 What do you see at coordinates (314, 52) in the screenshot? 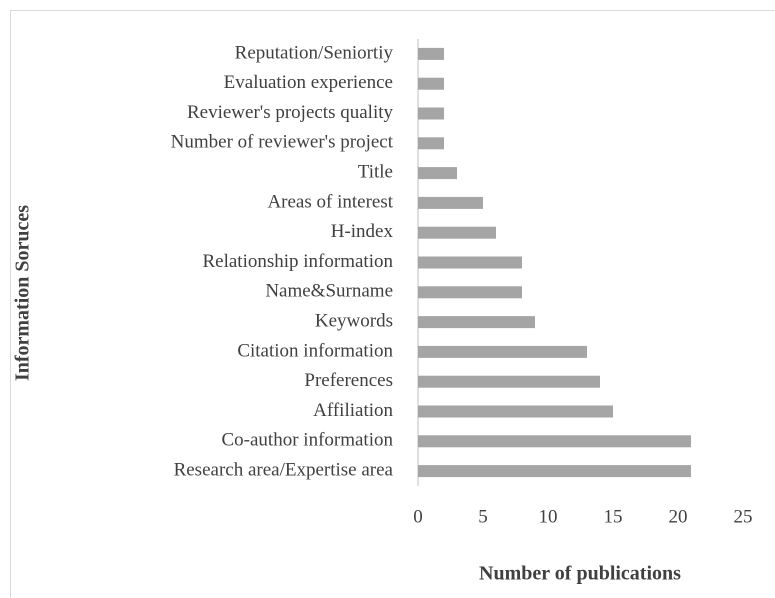
I see `y-tick-label: Reputation/Seniortiy` at bounding box center [314, 52].